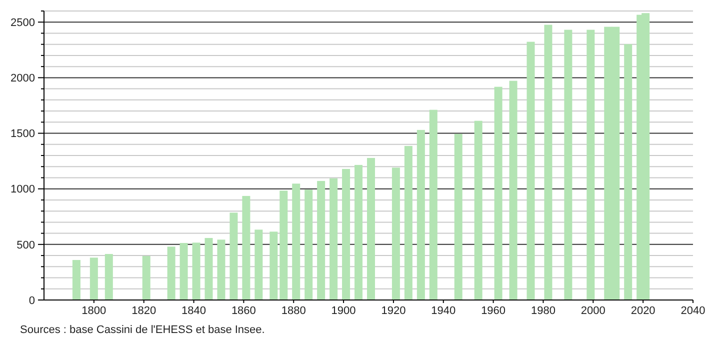 This screenshot has height=340, width=710. What do you see at coordinates (343, 311) in the screenshot?
I see `x-tick-label: 1900` at bounding box center [343, 311].